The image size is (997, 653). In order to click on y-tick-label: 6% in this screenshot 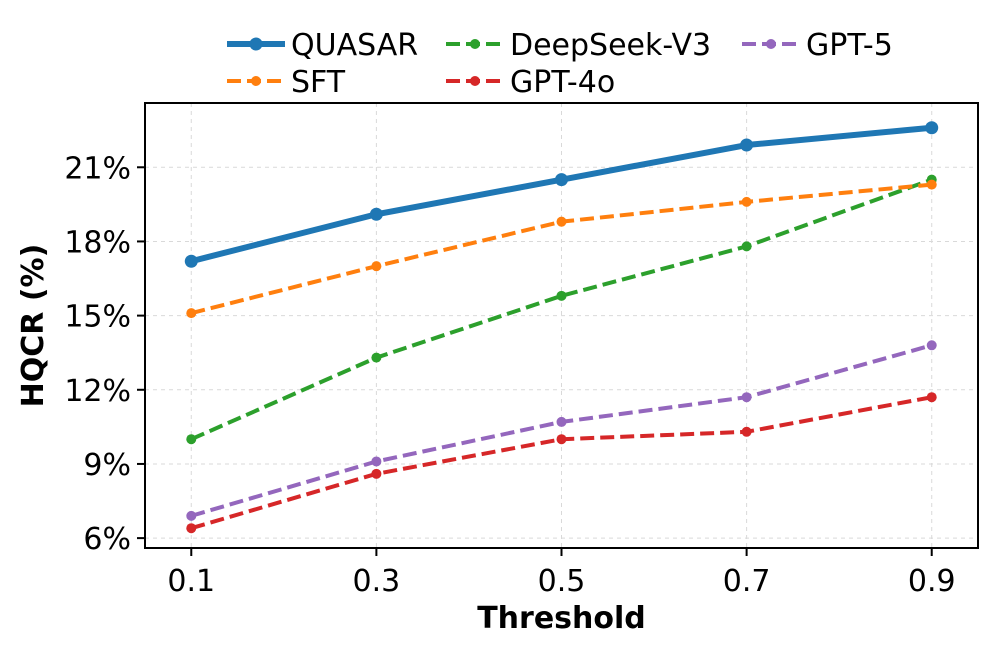, I will do `click(107, 539)`.